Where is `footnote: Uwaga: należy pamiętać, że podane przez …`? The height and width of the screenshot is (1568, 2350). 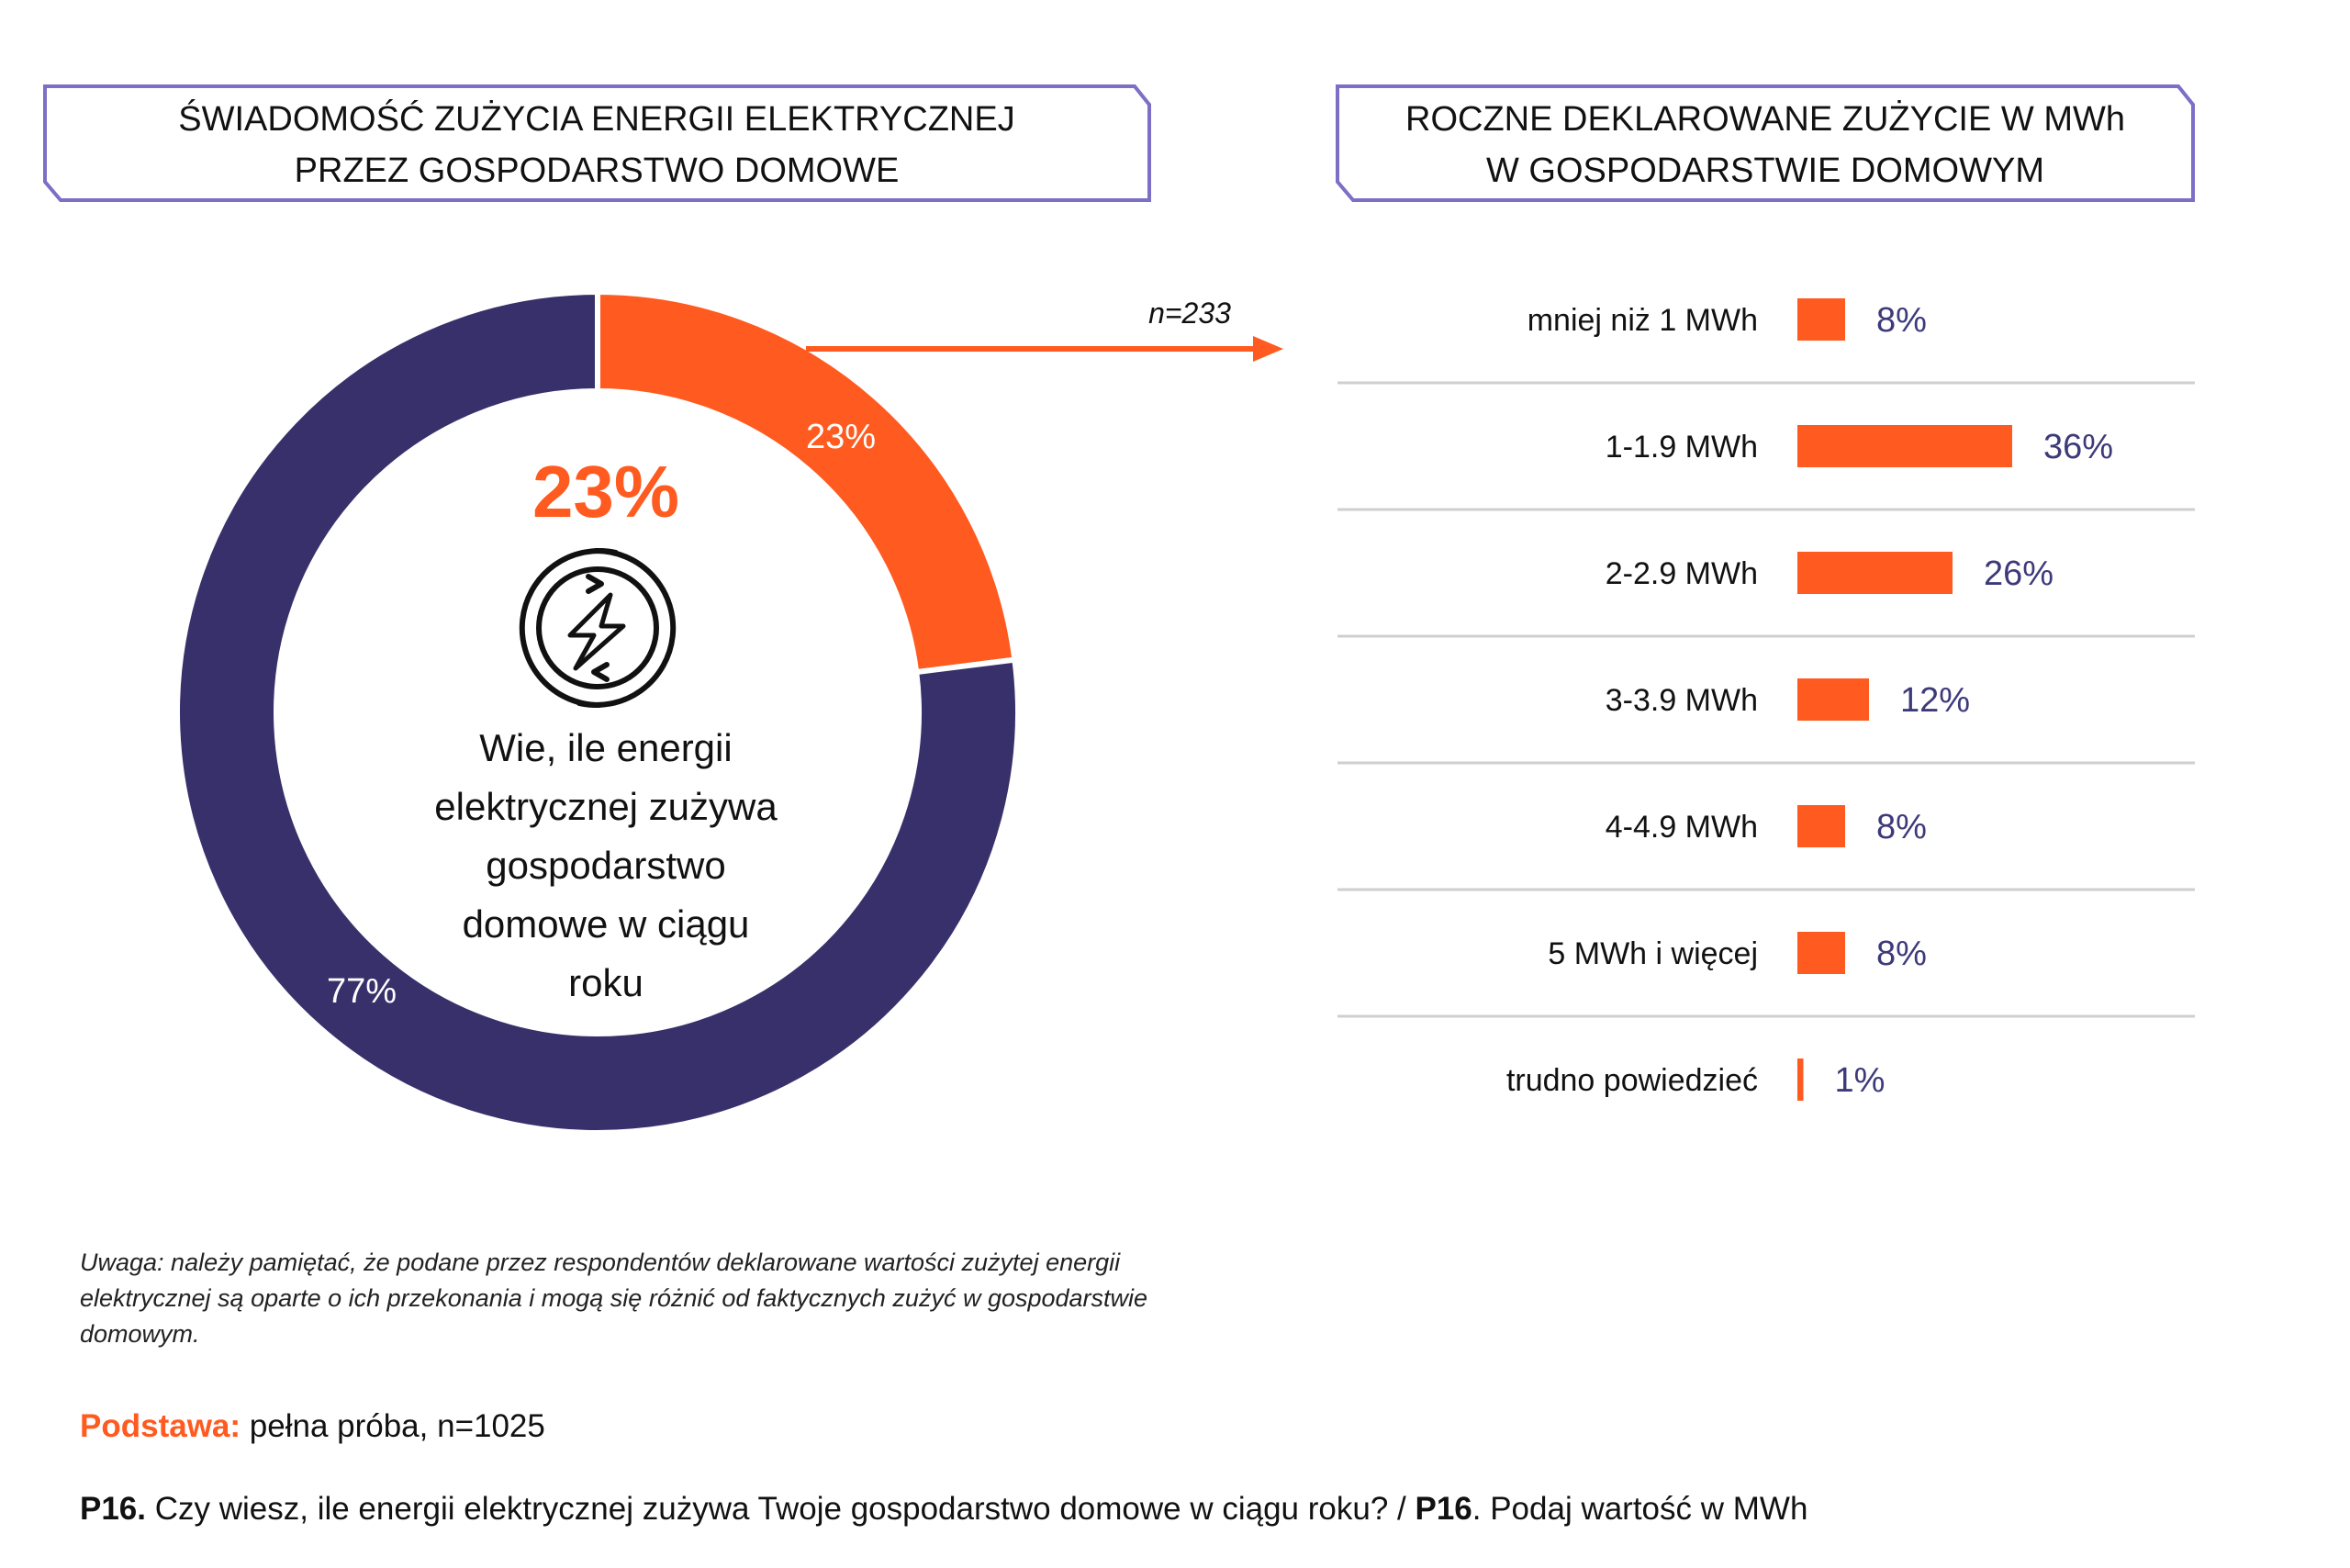 footnote: Uwaga: należy pamiętać, że podane przez … is located at coordinates (613, 1298).